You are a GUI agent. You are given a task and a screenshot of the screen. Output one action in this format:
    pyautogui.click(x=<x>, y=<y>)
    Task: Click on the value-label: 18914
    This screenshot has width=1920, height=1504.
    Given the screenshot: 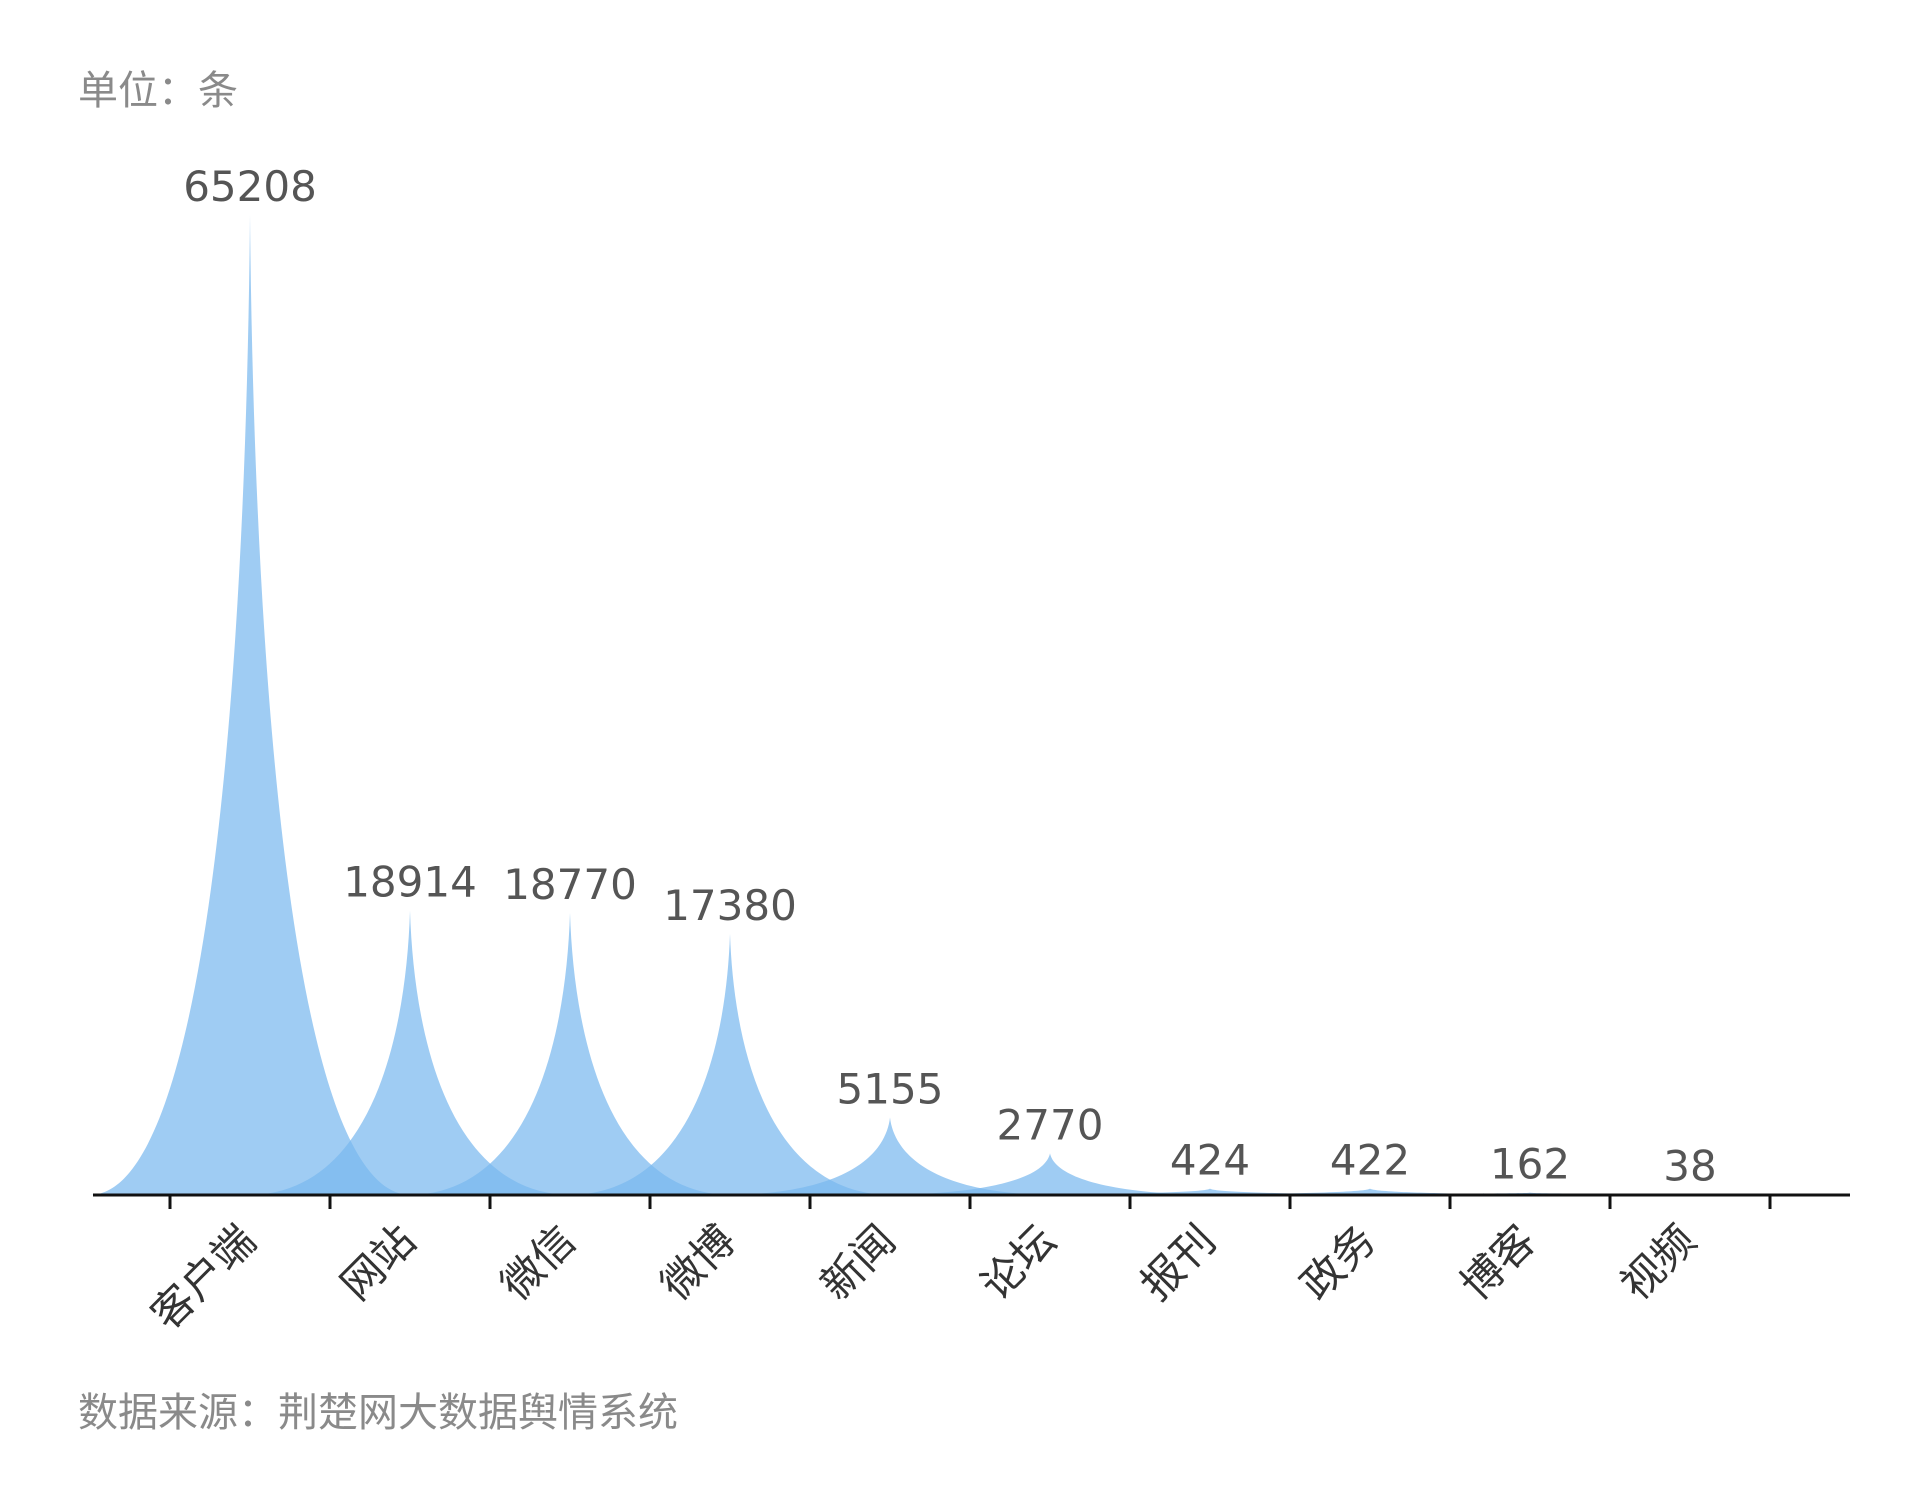 What is the action you would take?
    pyautogui.click(x=410, y=882)
    